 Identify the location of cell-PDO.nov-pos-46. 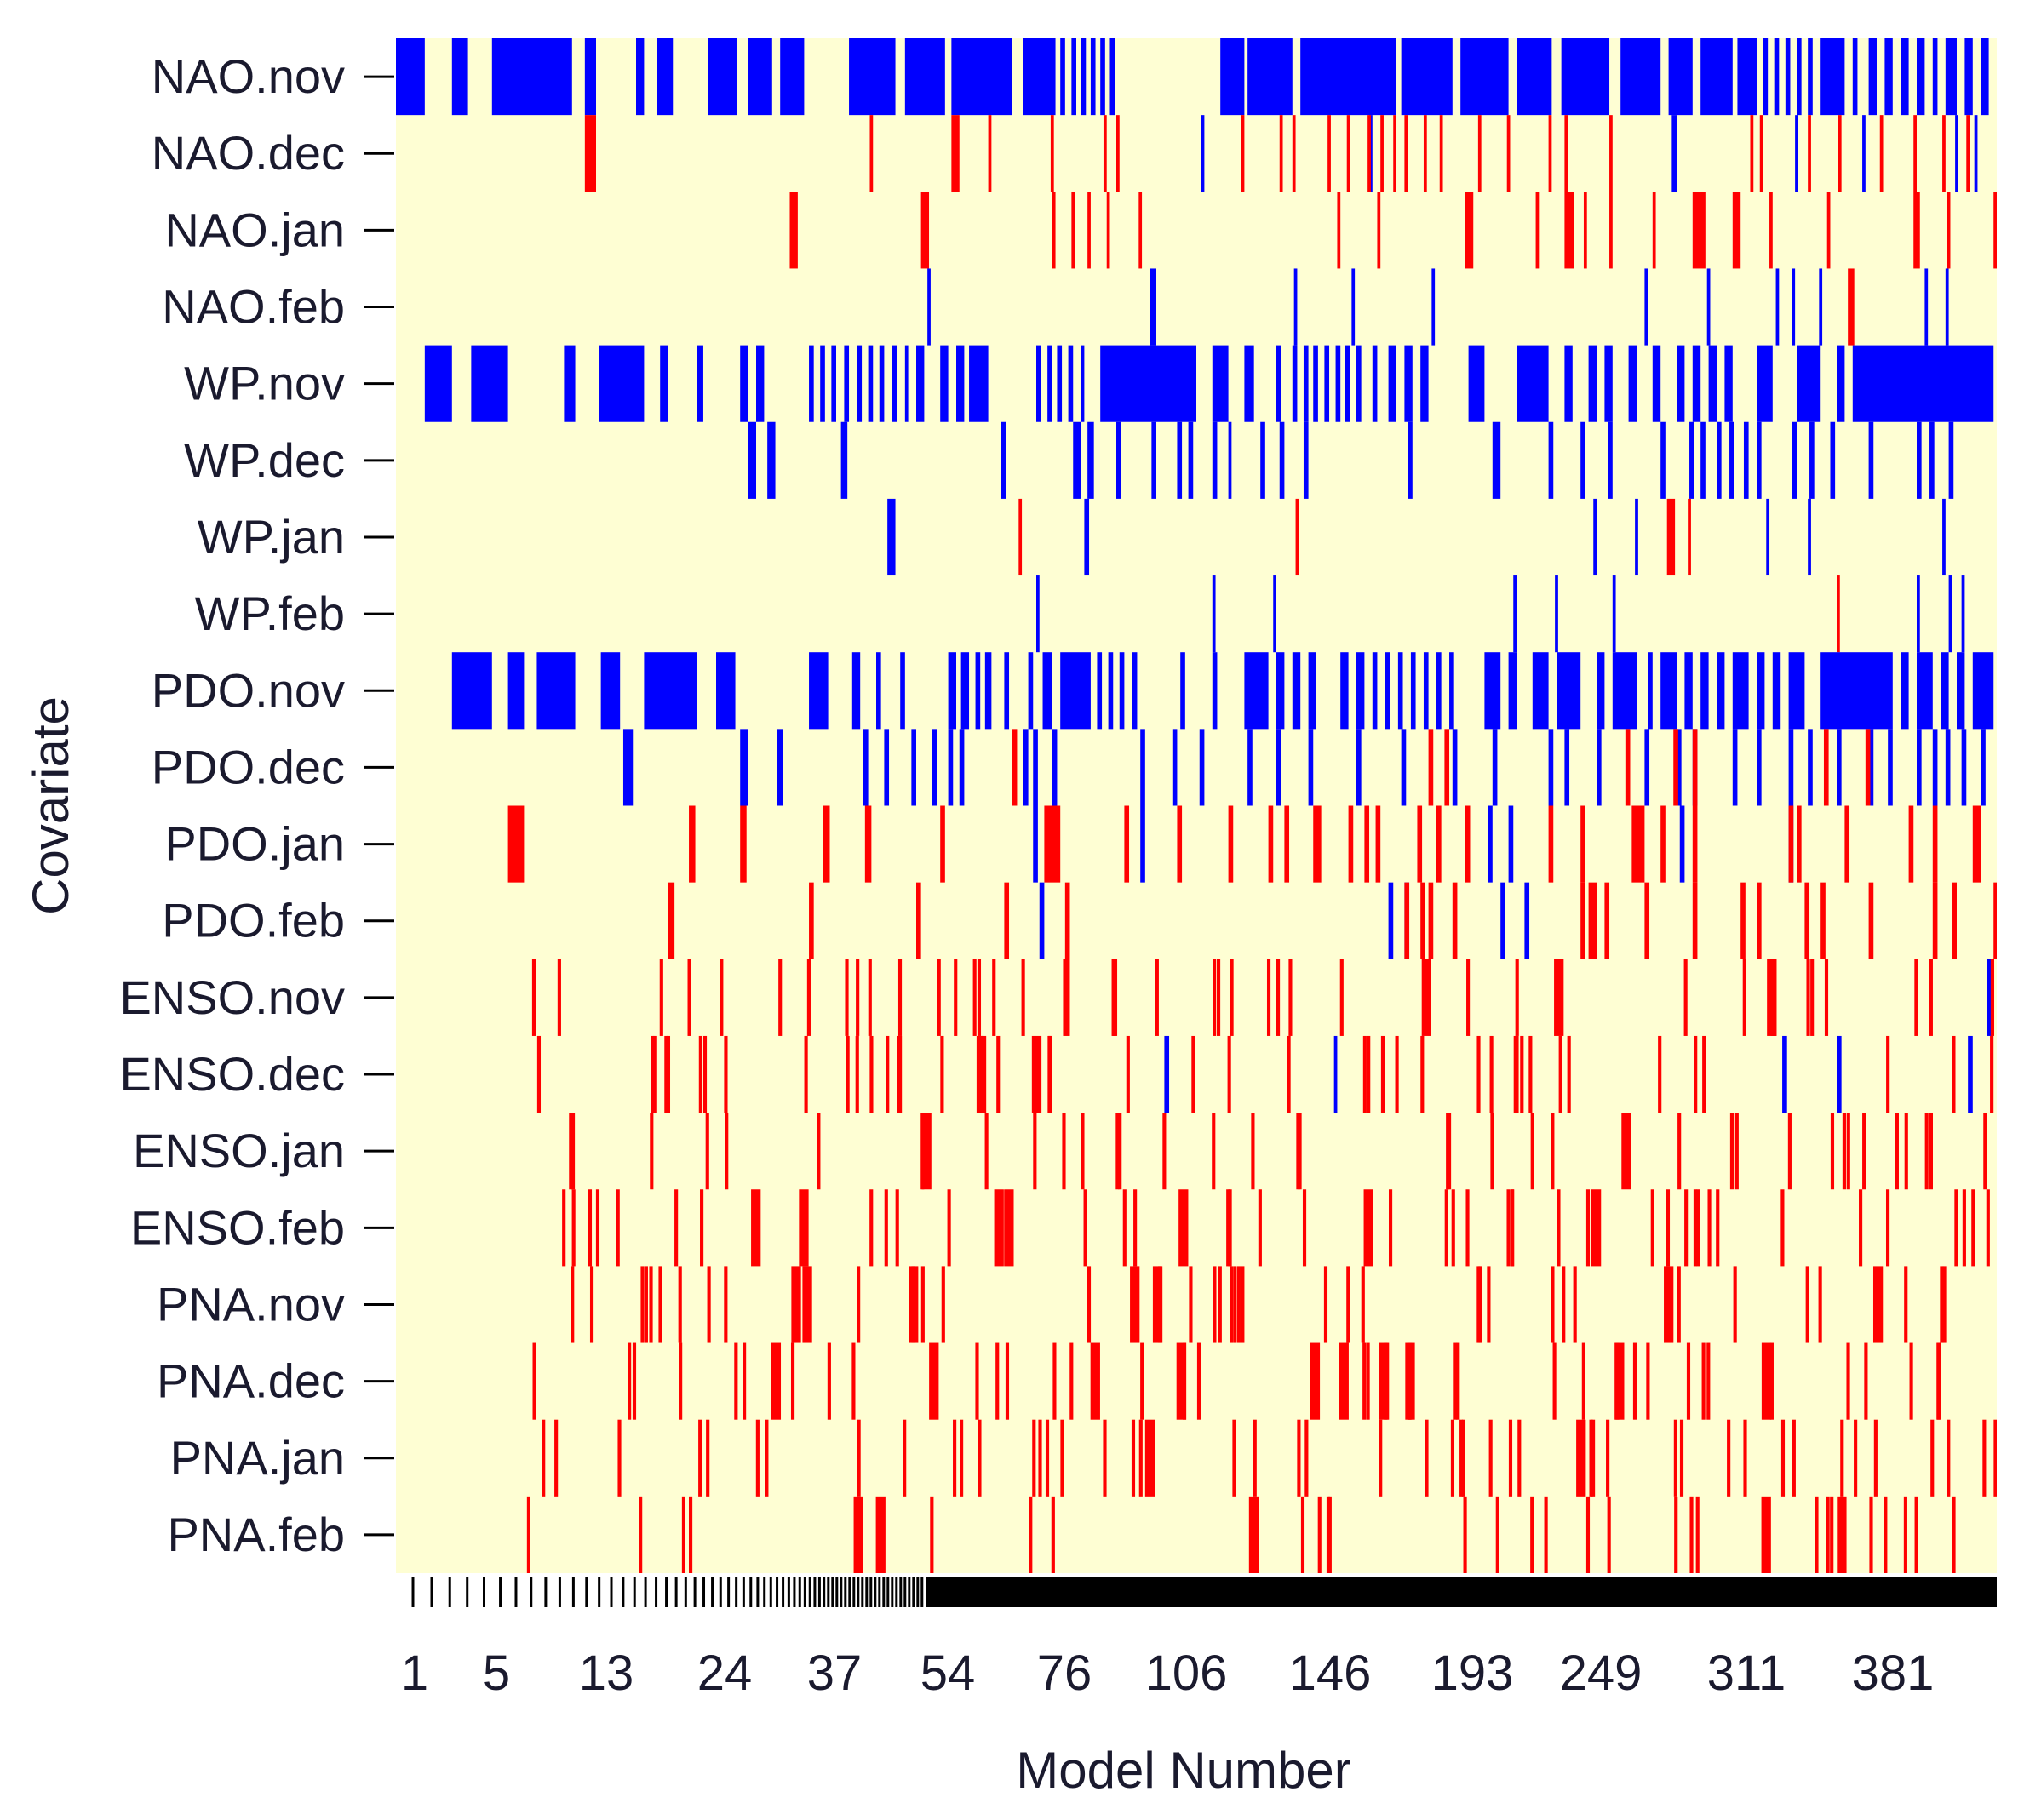
(1704, 691).